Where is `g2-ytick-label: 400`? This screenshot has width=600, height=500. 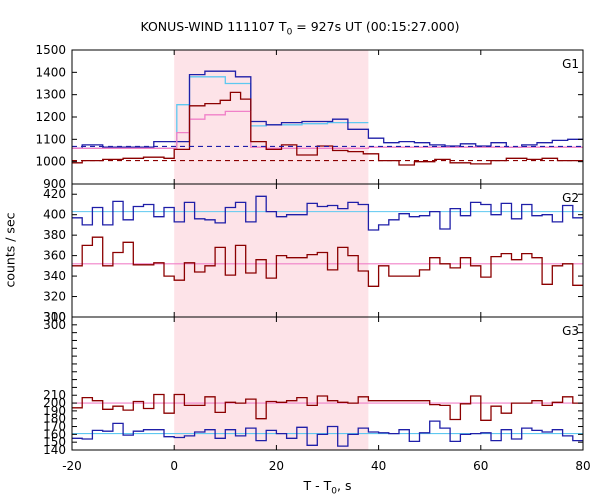
g2-ytick-label: 400 is located at coordinates (54, 215).